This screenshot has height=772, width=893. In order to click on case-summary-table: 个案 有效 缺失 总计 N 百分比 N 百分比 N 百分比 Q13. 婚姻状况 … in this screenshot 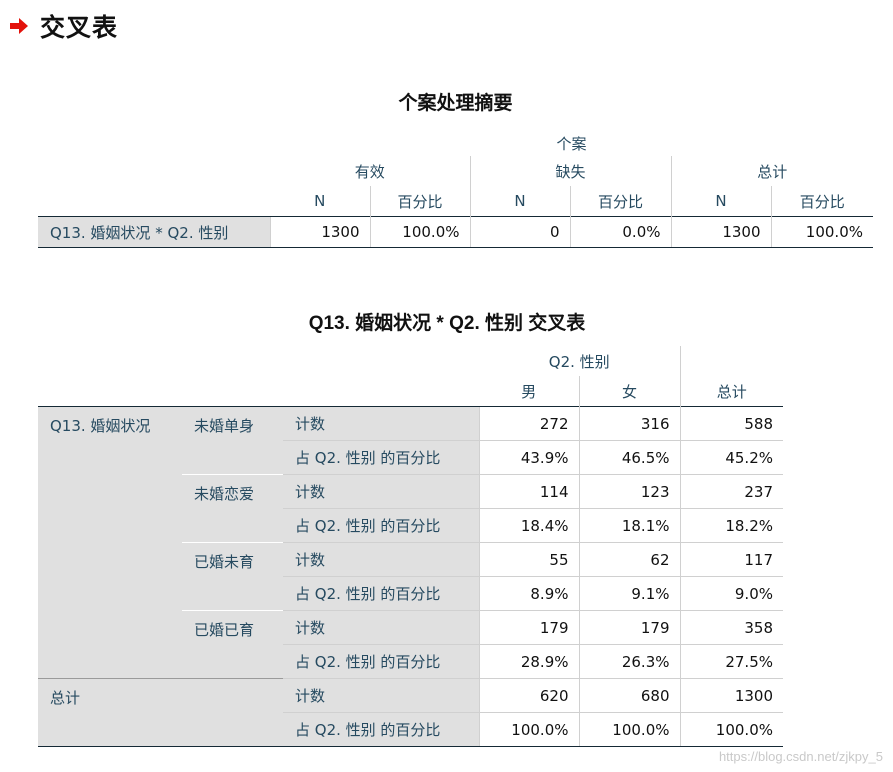, I will do `click(455, 189)`.